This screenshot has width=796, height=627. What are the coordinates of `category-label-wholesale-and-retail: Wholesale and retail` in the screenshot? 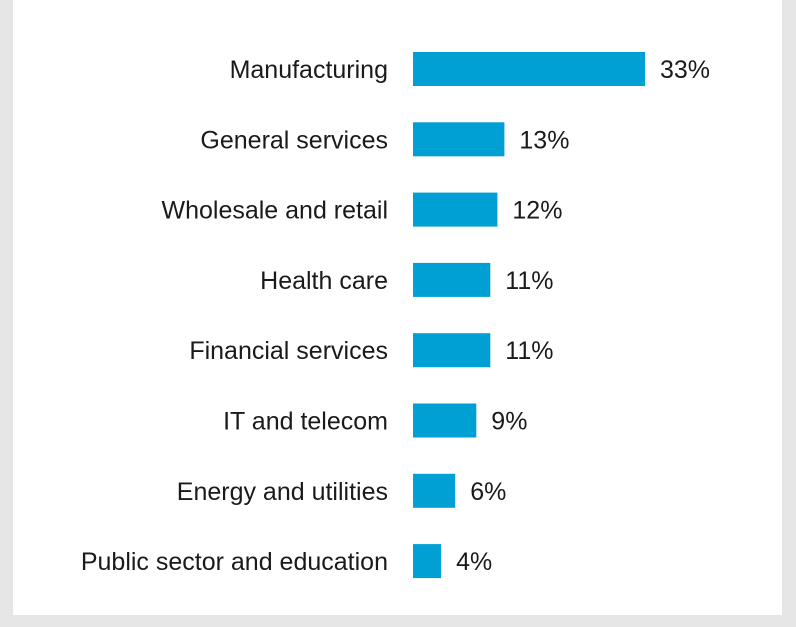 It's located at (274, 211).